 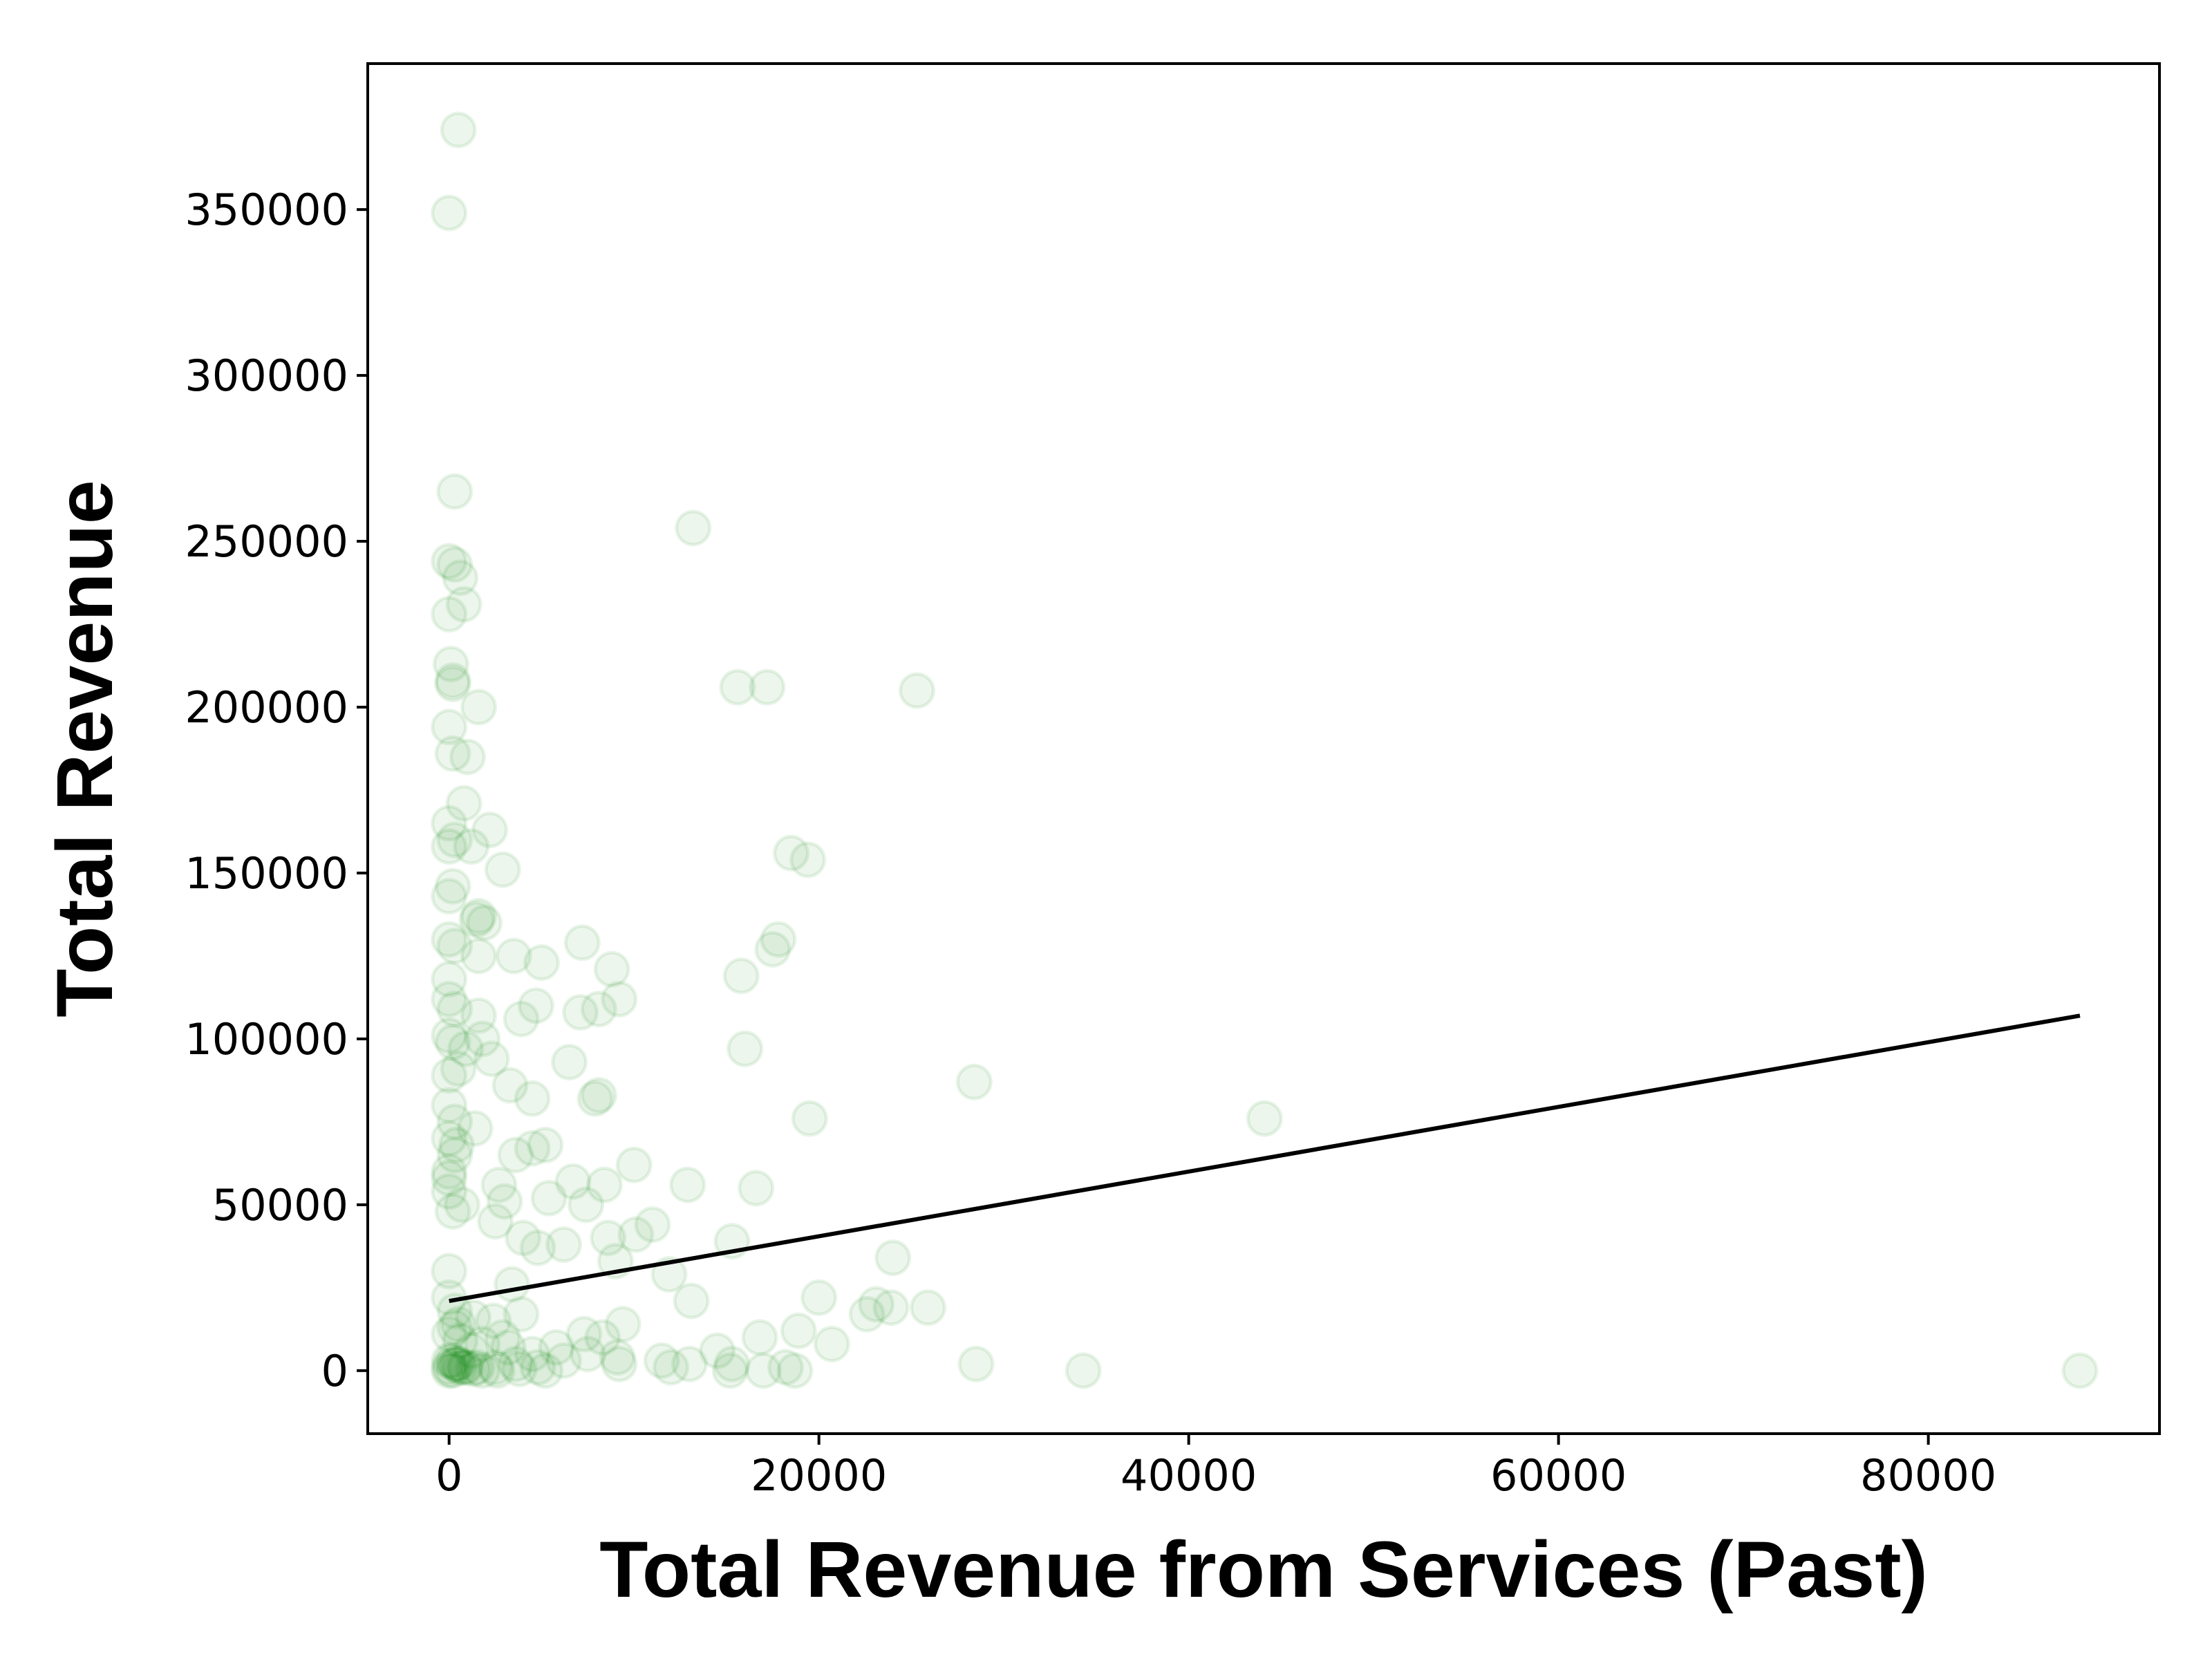 I want to click on fit-line, so click(x=1265, y=1158).